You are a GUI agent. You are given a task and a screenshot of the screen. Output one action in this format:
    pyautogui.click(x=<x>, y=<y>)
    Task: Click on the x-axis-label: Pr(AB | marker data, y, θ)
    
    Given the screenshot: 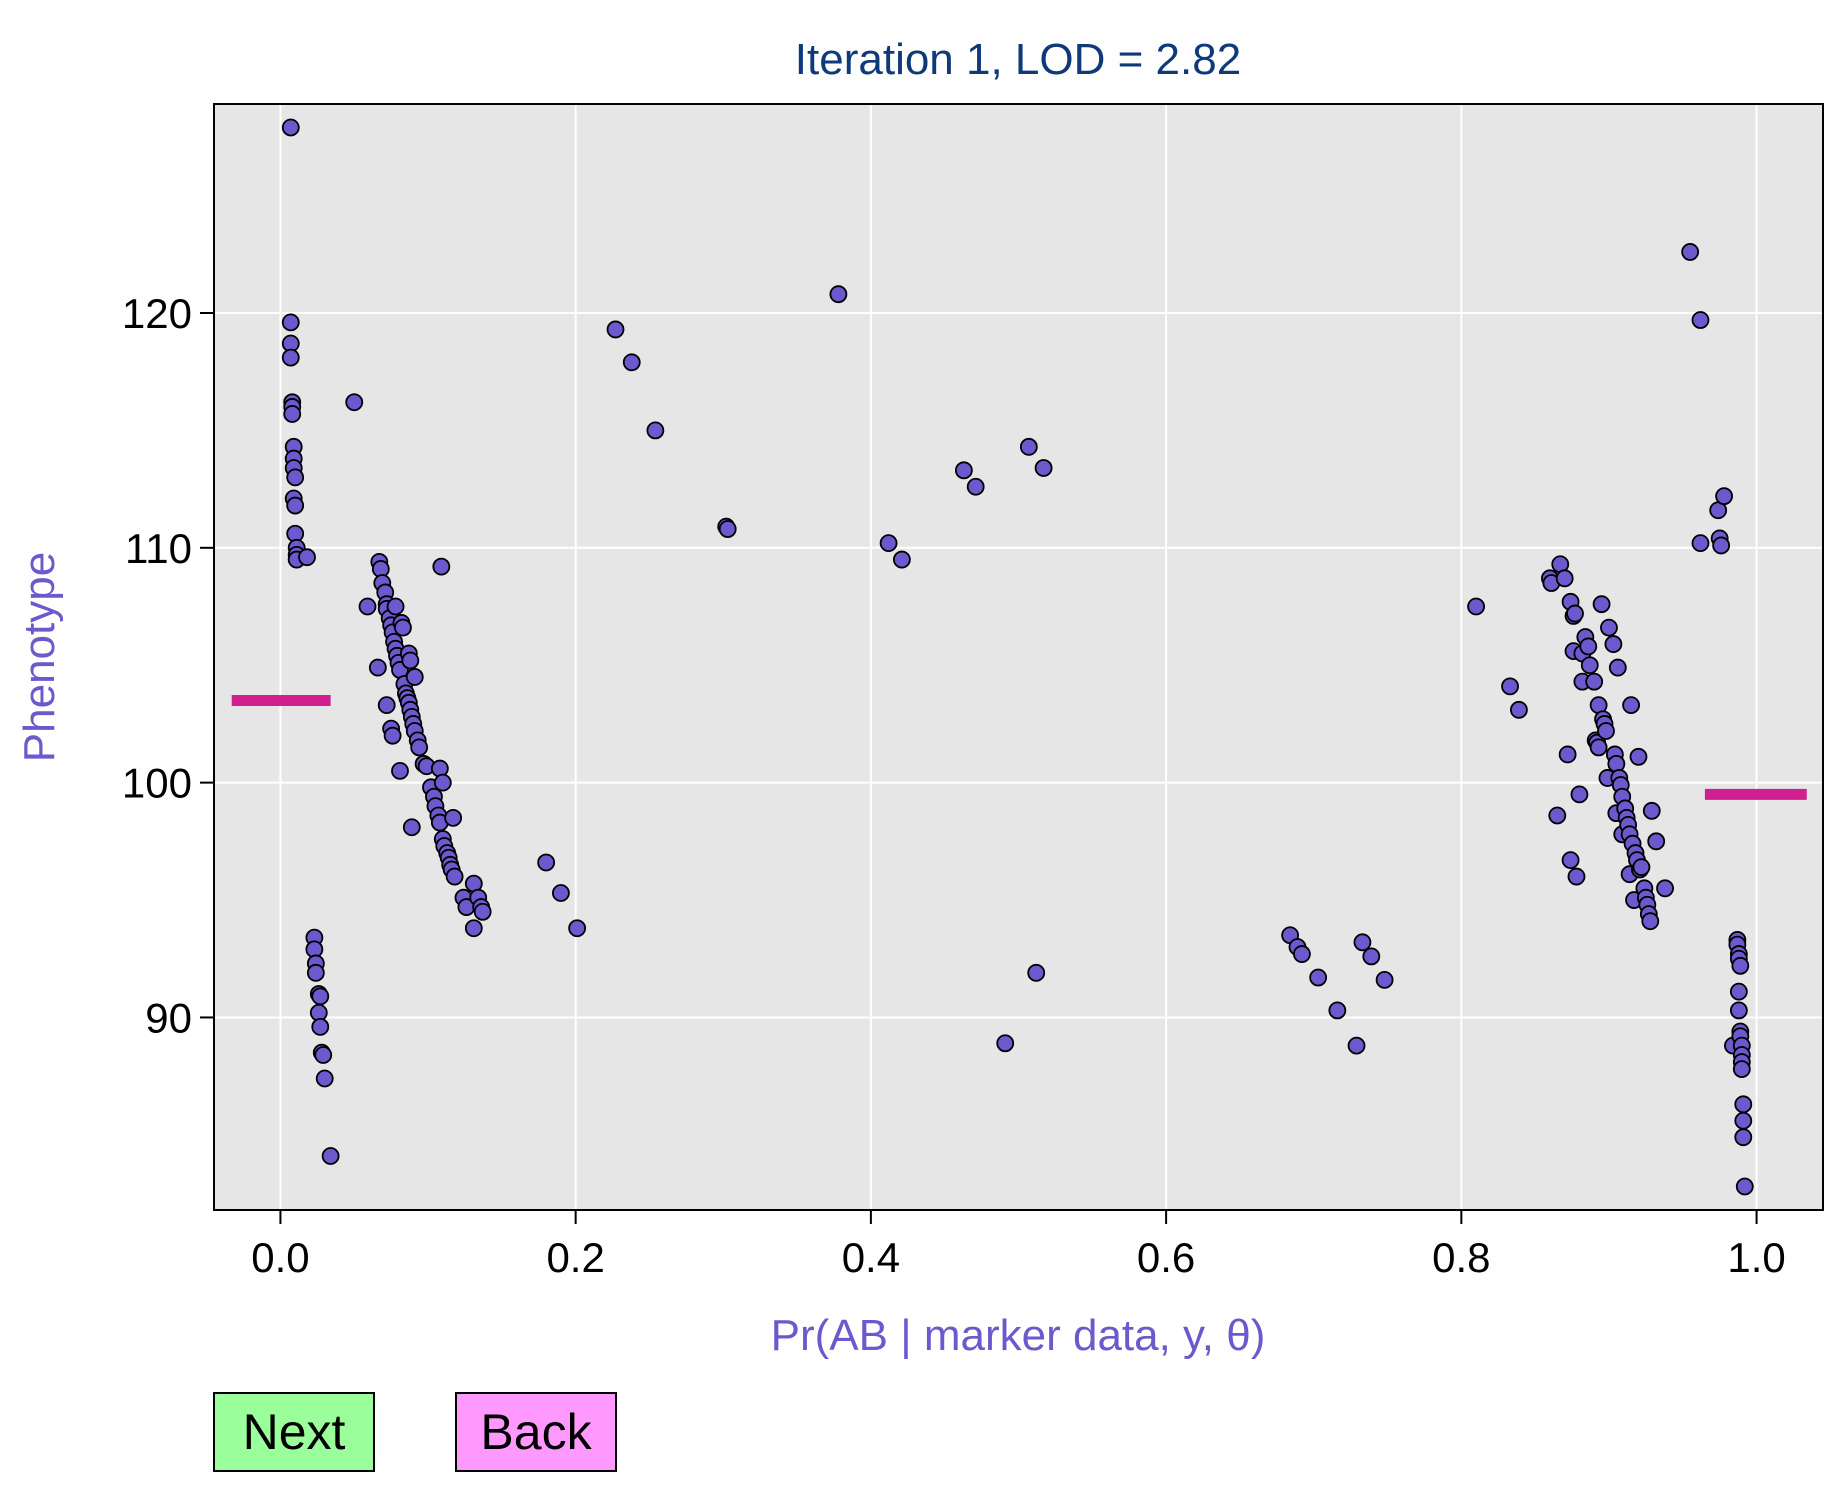 What is the action you would take?
    pyautogui.click(x=1018, y=1335)
    